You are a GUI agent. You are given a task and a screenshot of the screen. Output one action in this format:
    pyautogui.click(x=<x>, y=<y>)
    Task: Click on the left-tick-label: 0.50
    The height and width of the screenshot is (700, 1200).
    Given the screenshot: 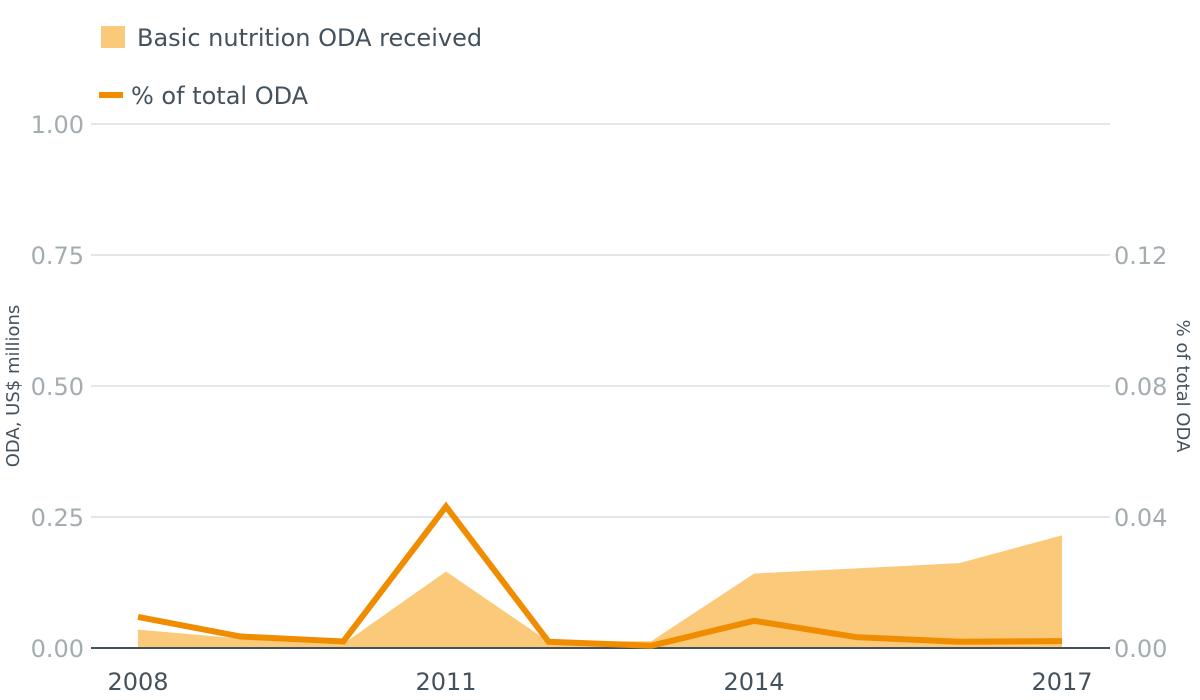 What is the action you would take?
    pyautogui.click(x=57, y=387)
    